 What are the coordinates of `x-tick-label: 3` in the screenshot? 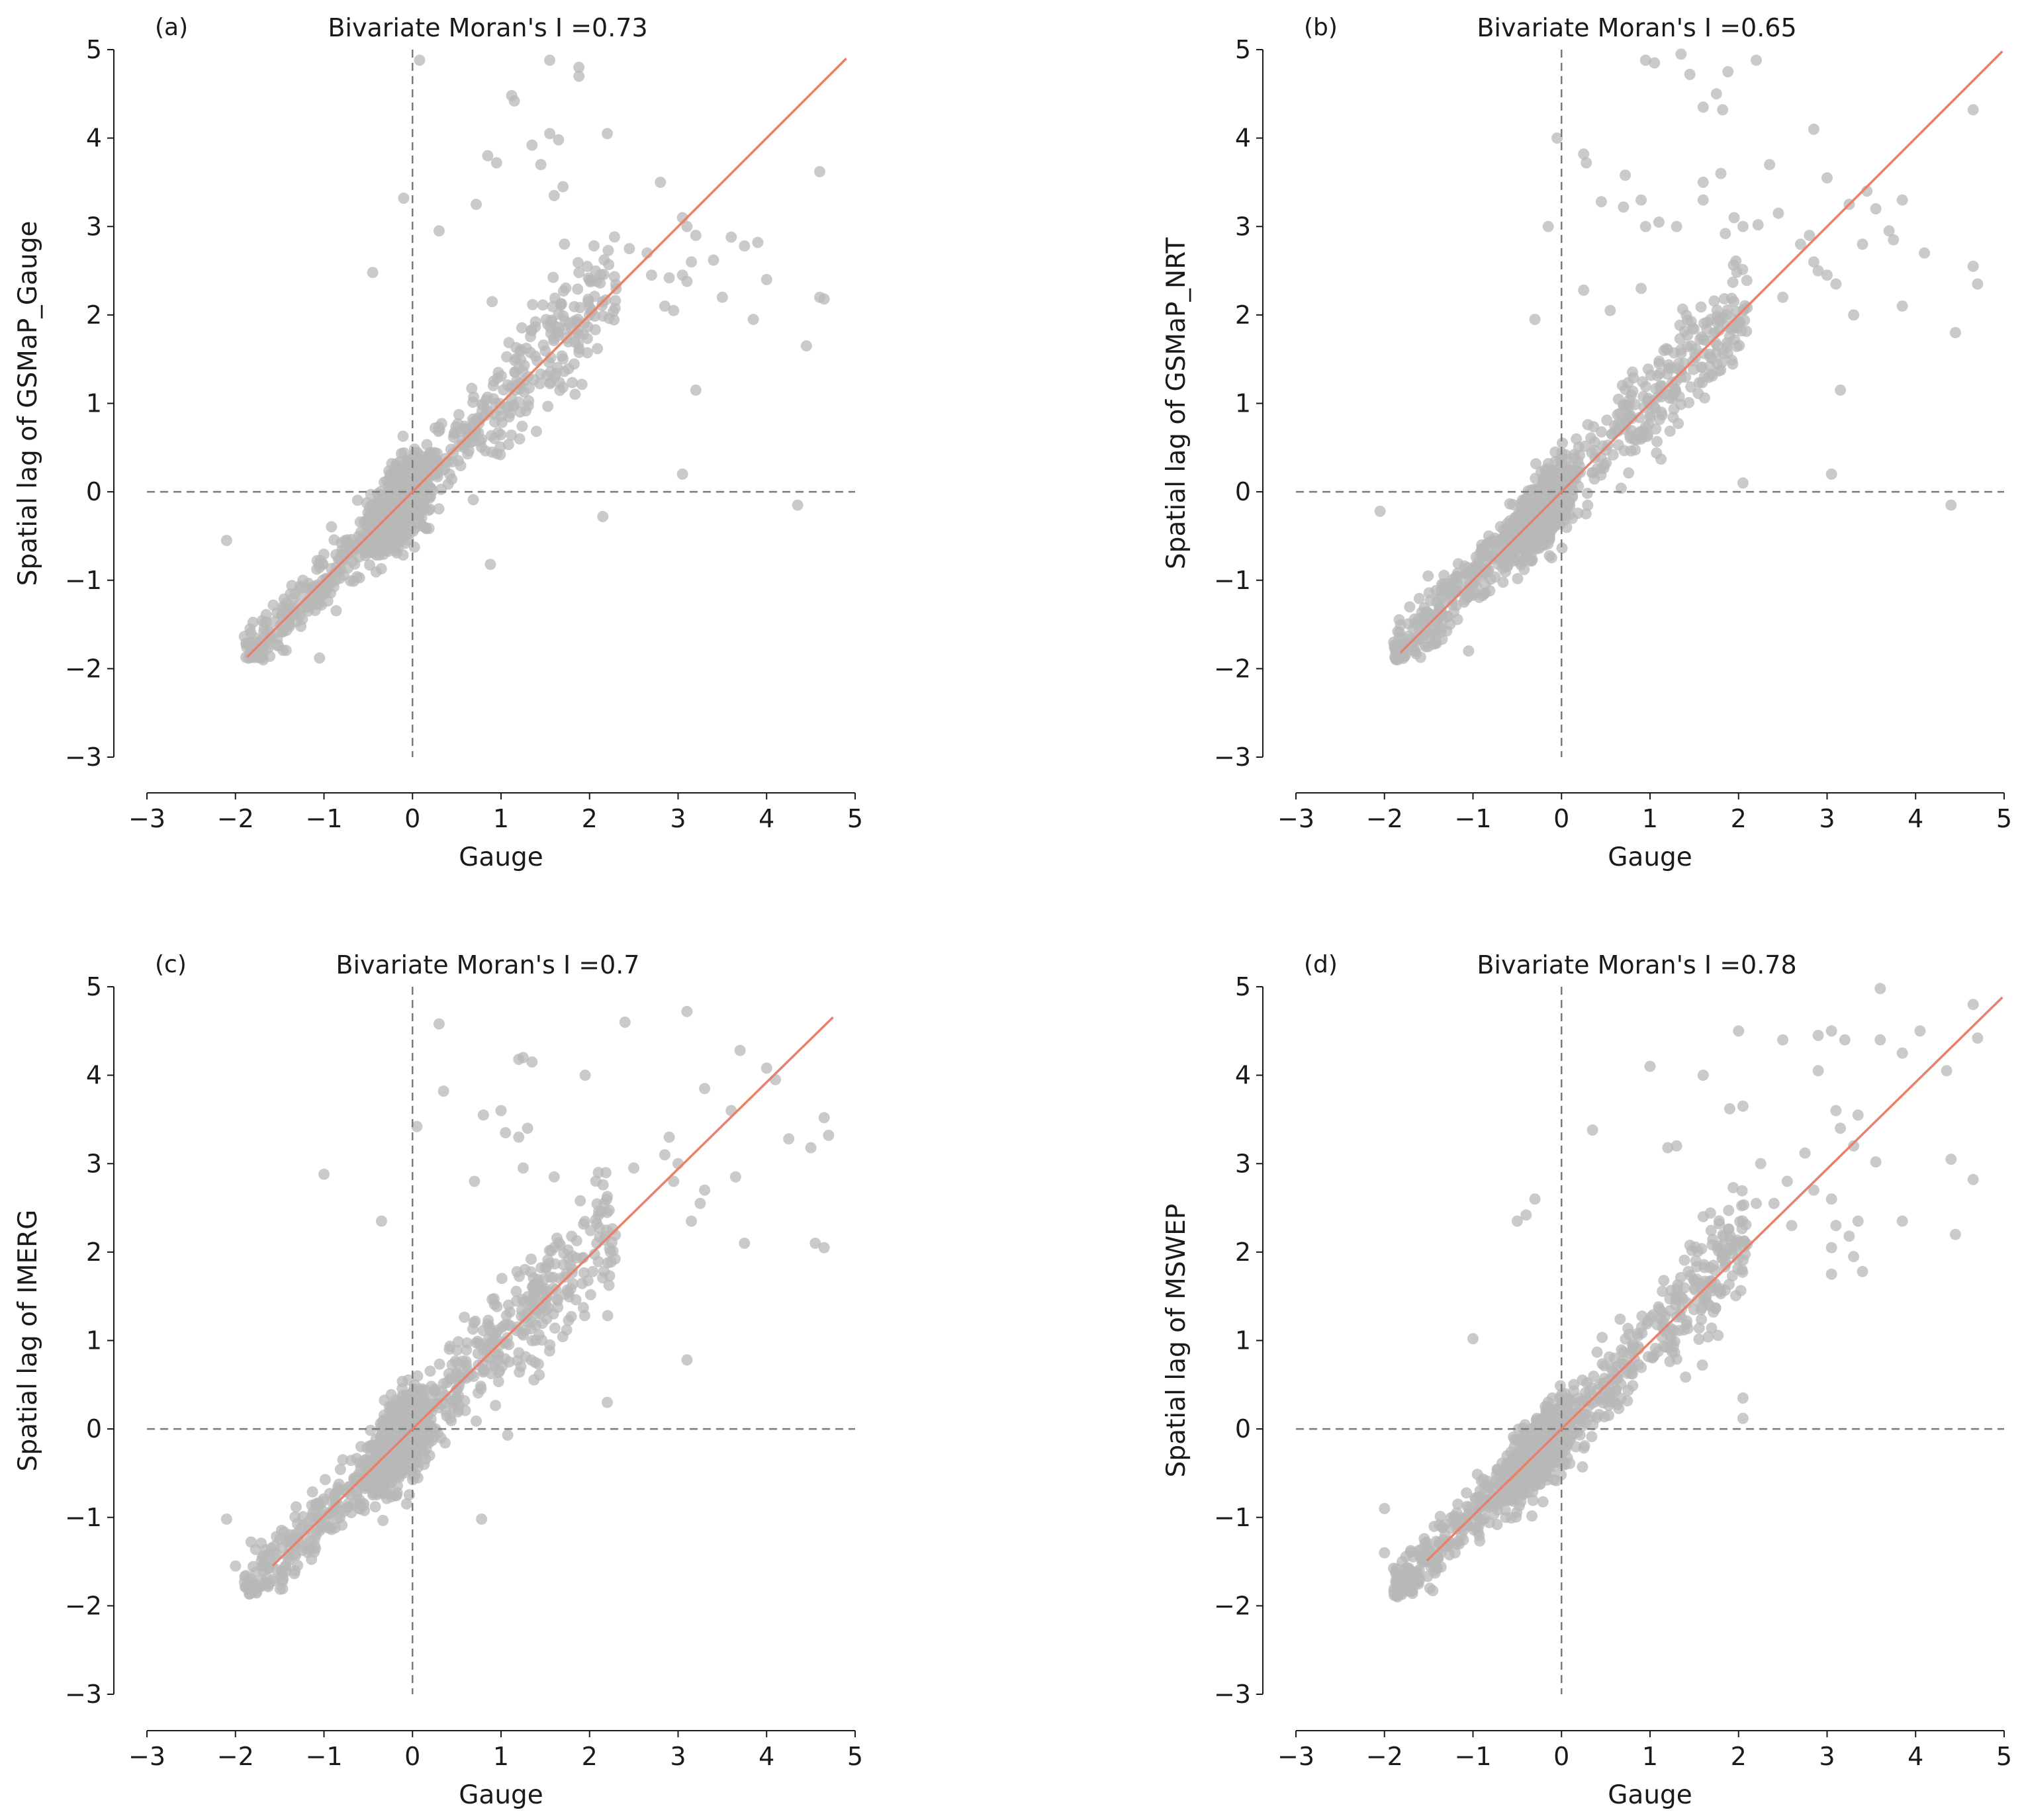 It's located at (1827, 819).